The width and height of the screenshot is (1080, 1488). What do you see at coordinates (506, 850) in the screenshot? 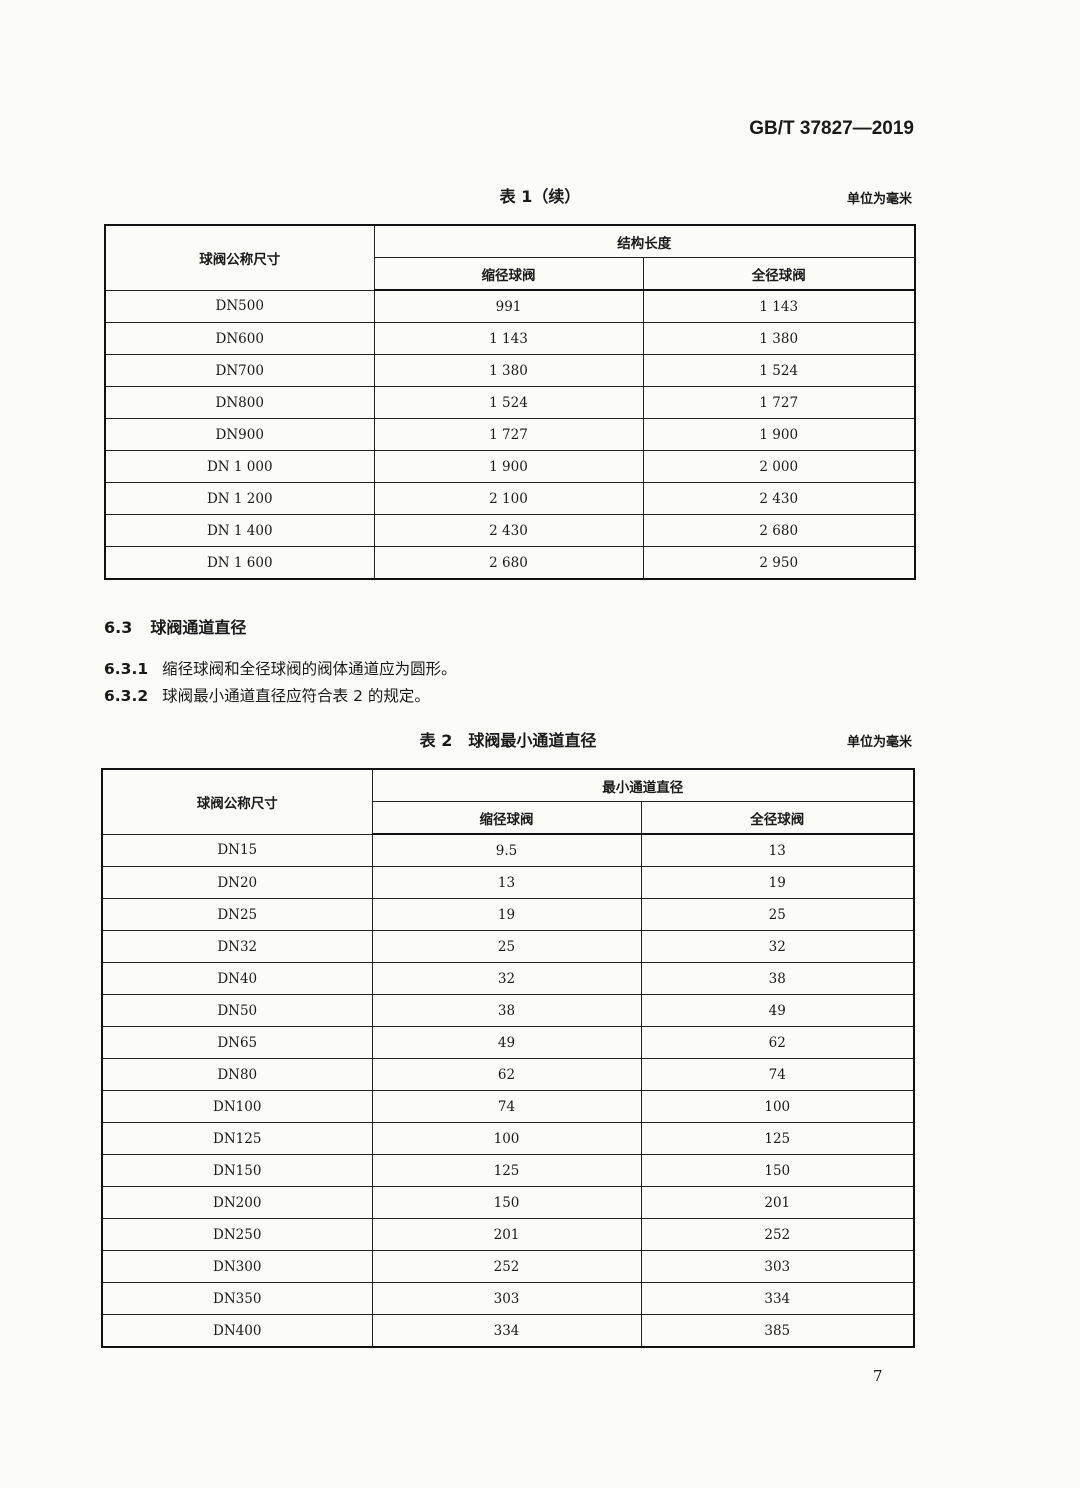
I see `cell-reduced: 9.5` at bounding box center [506, 850].